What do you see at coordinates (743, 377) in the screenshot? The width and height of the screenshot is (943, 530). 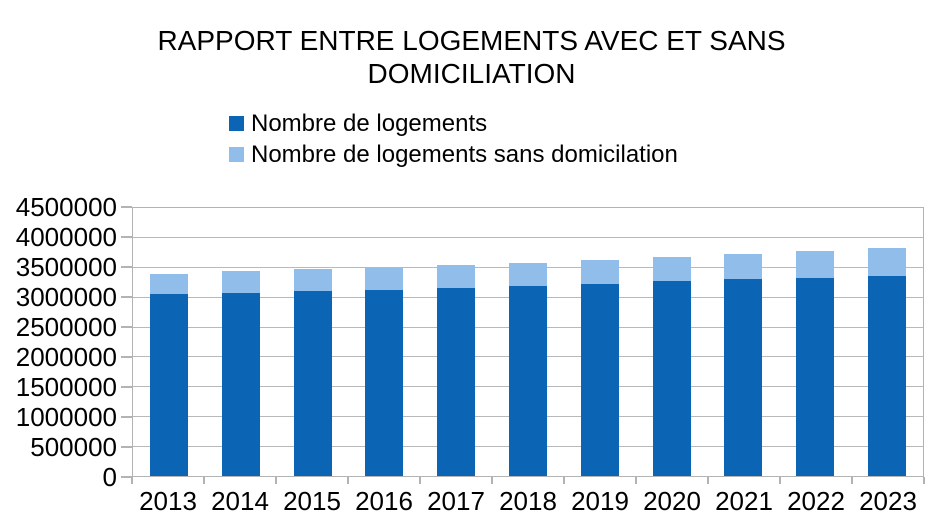 I see `bar-segment-2021-series0` at bounding box center [743, 377].